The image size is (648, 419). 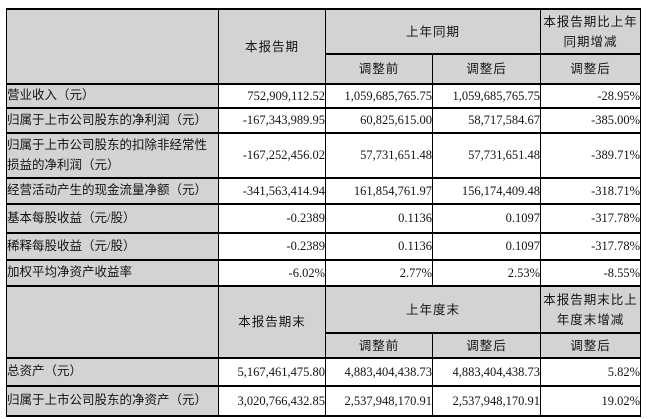 I want to click on value-current: 752,909,112.52, so click(x=272, y=96).